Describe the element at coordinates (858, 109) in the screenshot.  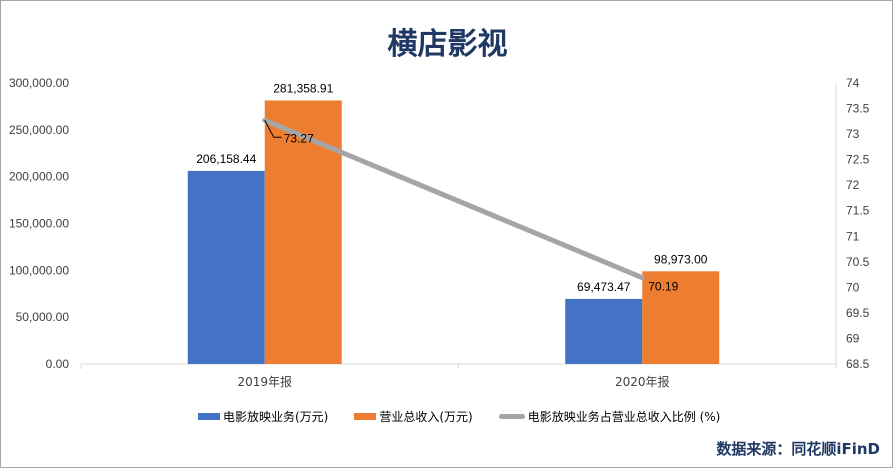
I see `right-tick-label: 73.5` at that location.